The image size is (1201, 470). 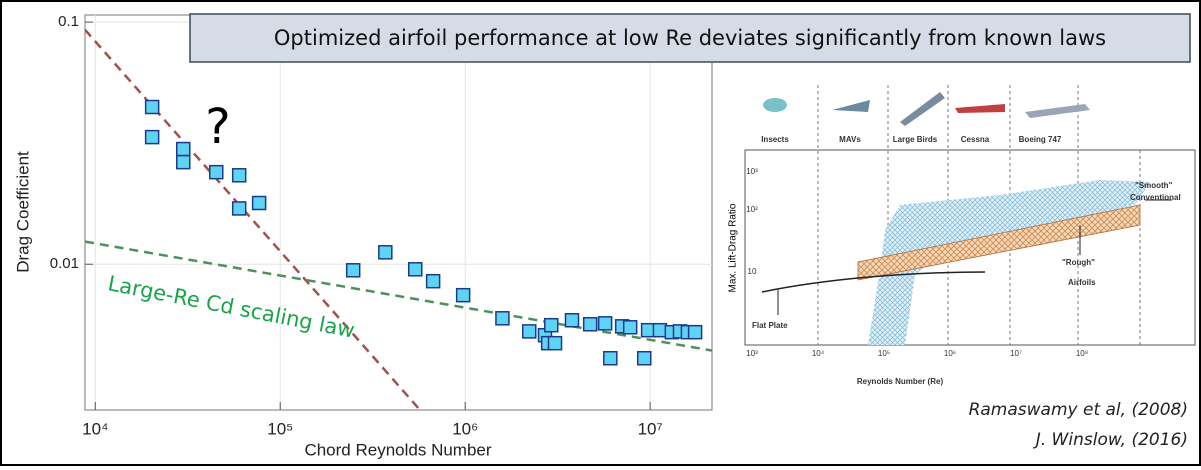 What do you see at coordinates (775, 139) in the screenshot?
I see `inset-class-label: Insects` at bounding box center [775, 139].